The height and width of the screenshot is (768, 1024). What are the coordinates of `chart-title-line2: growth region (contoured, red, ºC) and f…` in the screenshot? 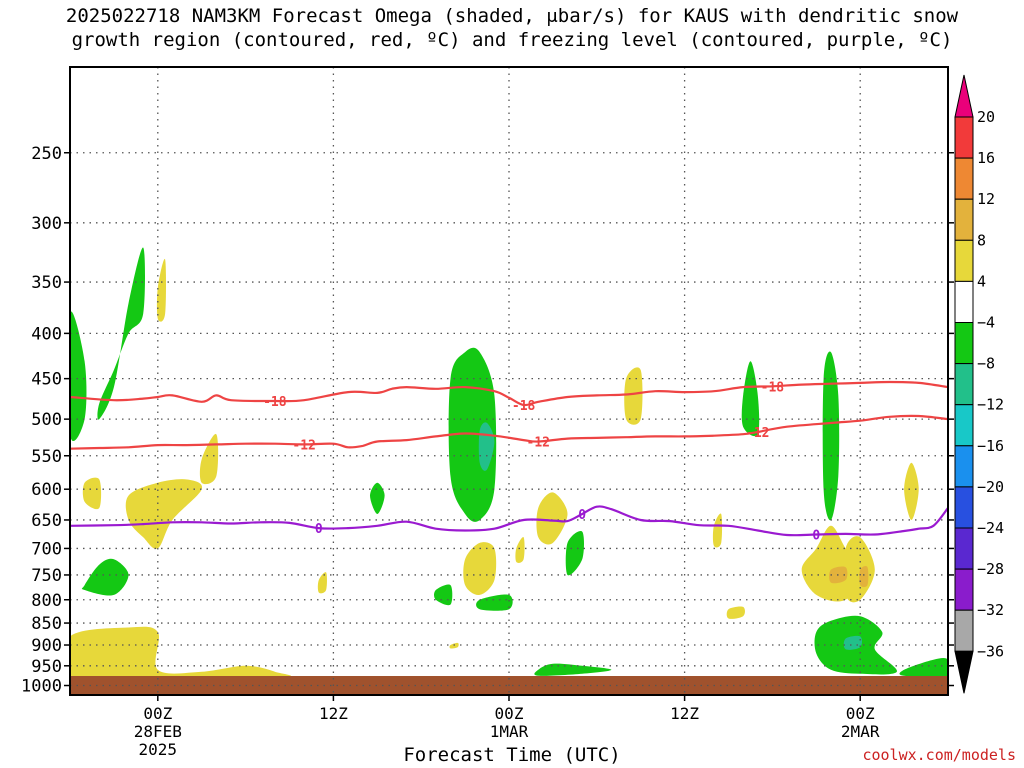 It's located at (512, 40).